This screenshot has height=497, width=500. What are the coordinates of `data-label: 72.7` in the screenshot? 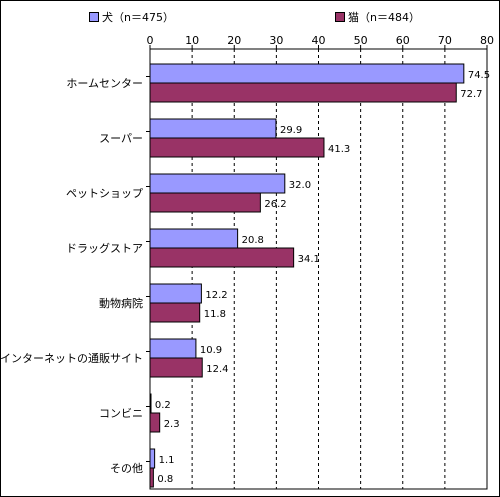 It's located at (471, 94).